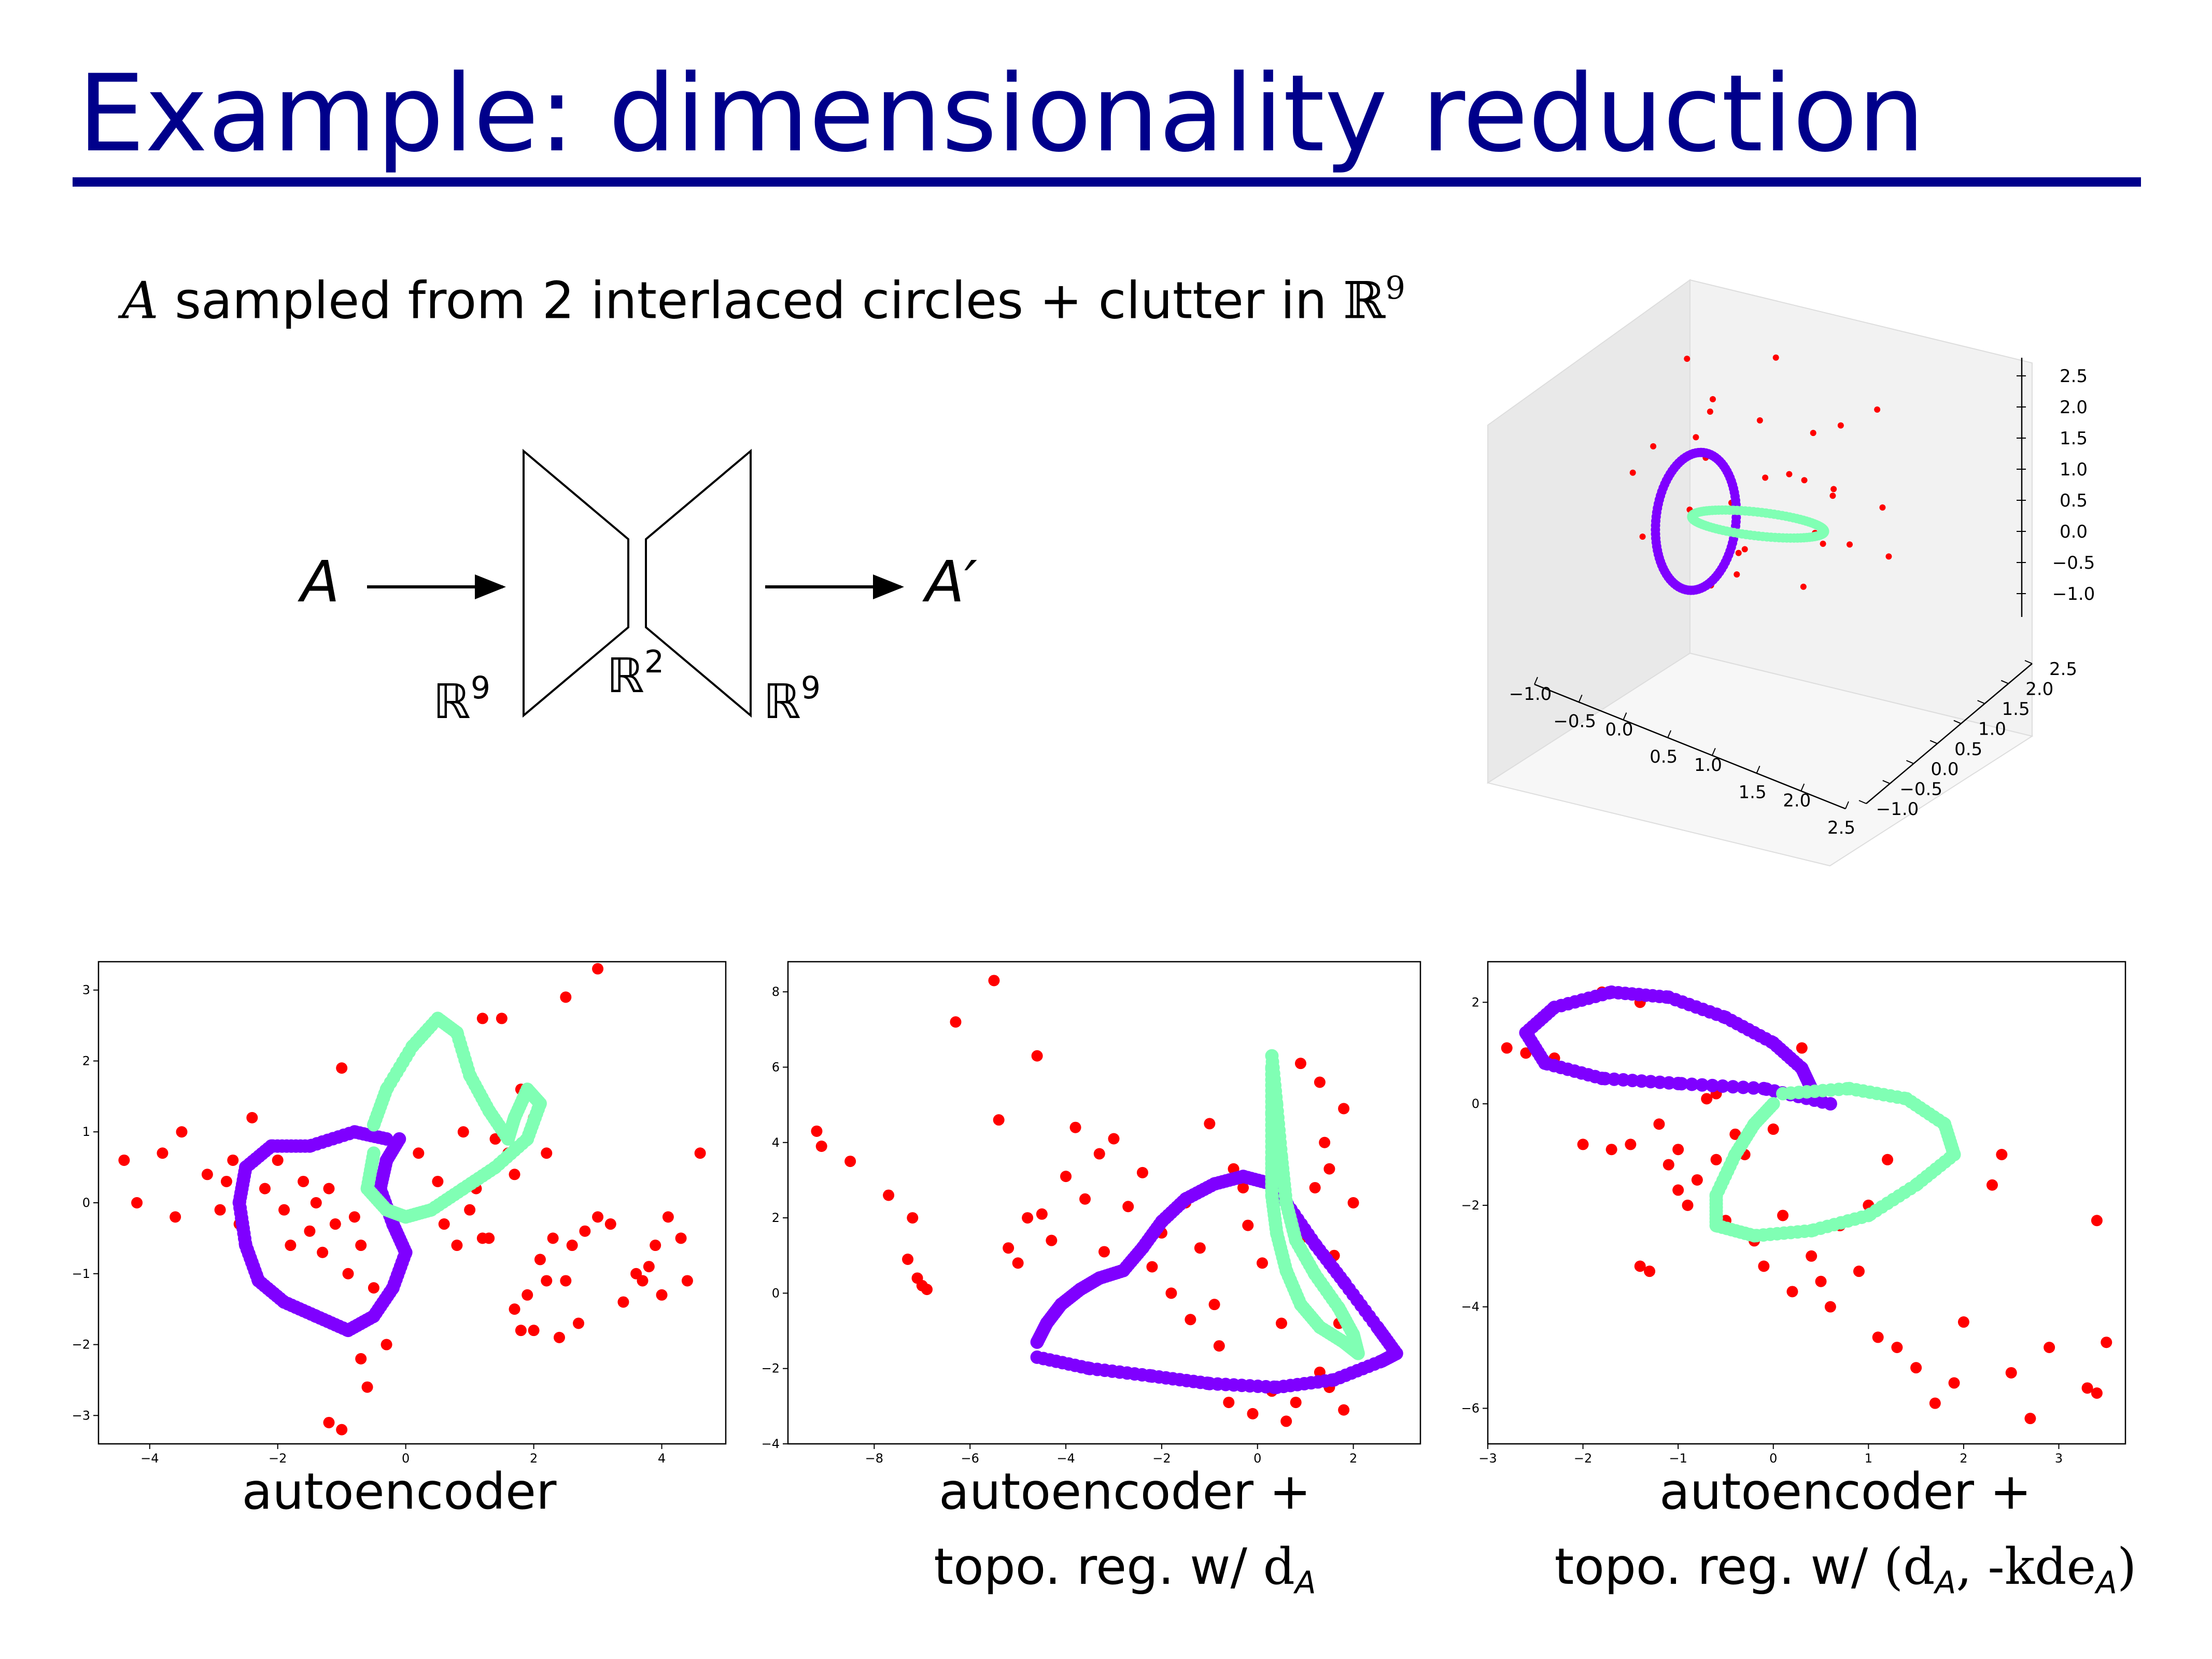  I want to click on y-tick-label: 4, so click(776, 1142).